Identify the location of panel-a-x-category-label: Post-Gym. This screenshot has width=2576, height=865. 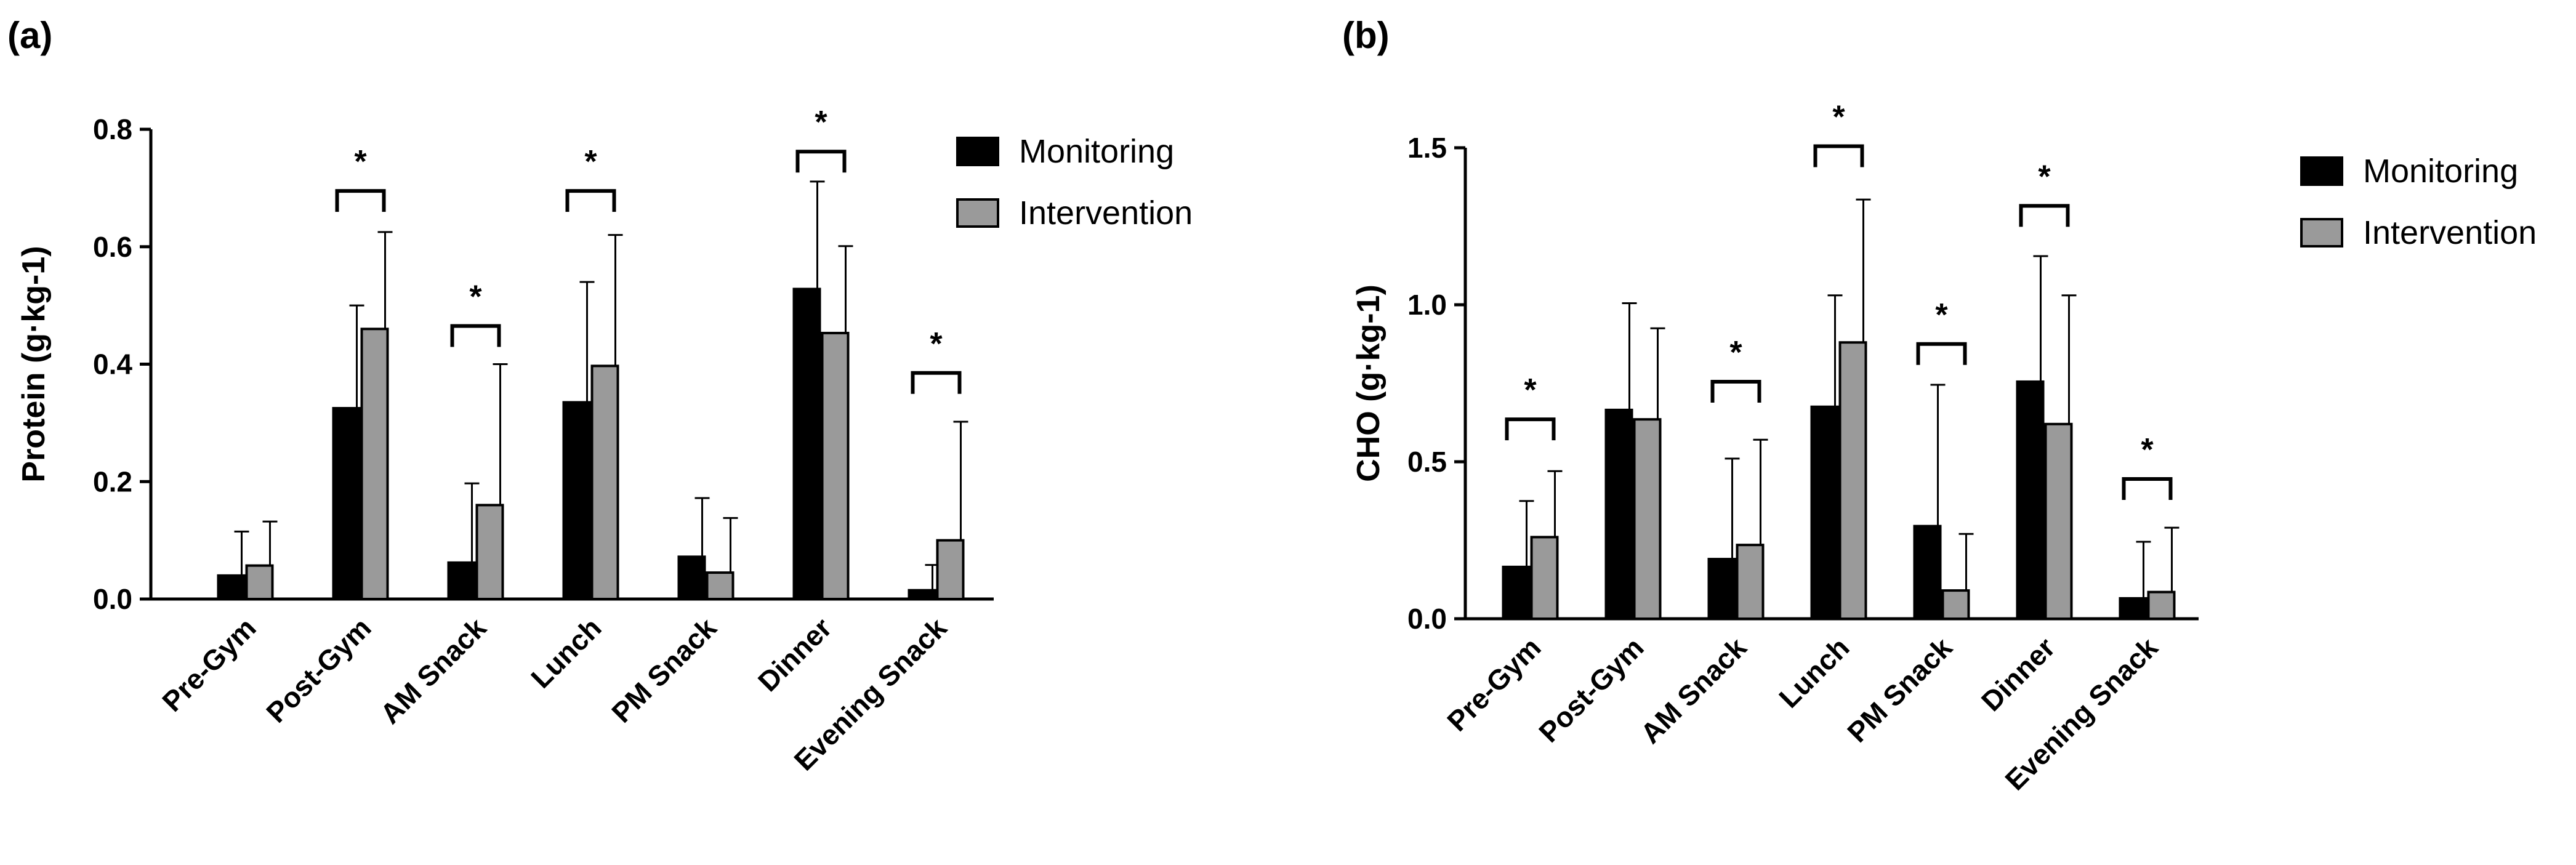
(318, 669).